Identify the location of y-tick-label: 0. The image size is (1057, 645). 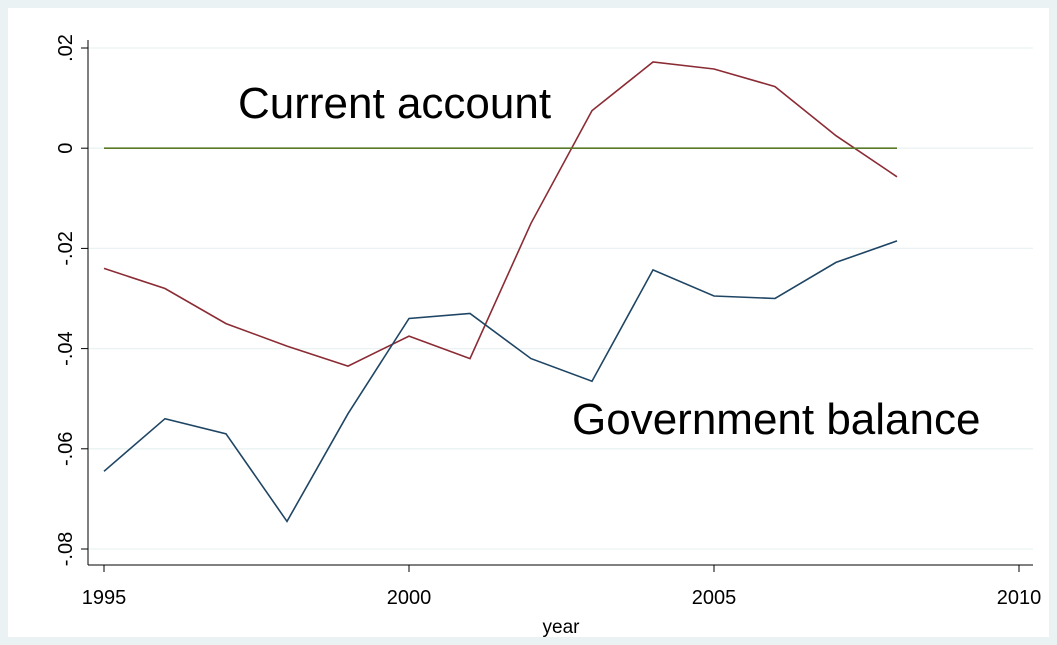
(66, 148).